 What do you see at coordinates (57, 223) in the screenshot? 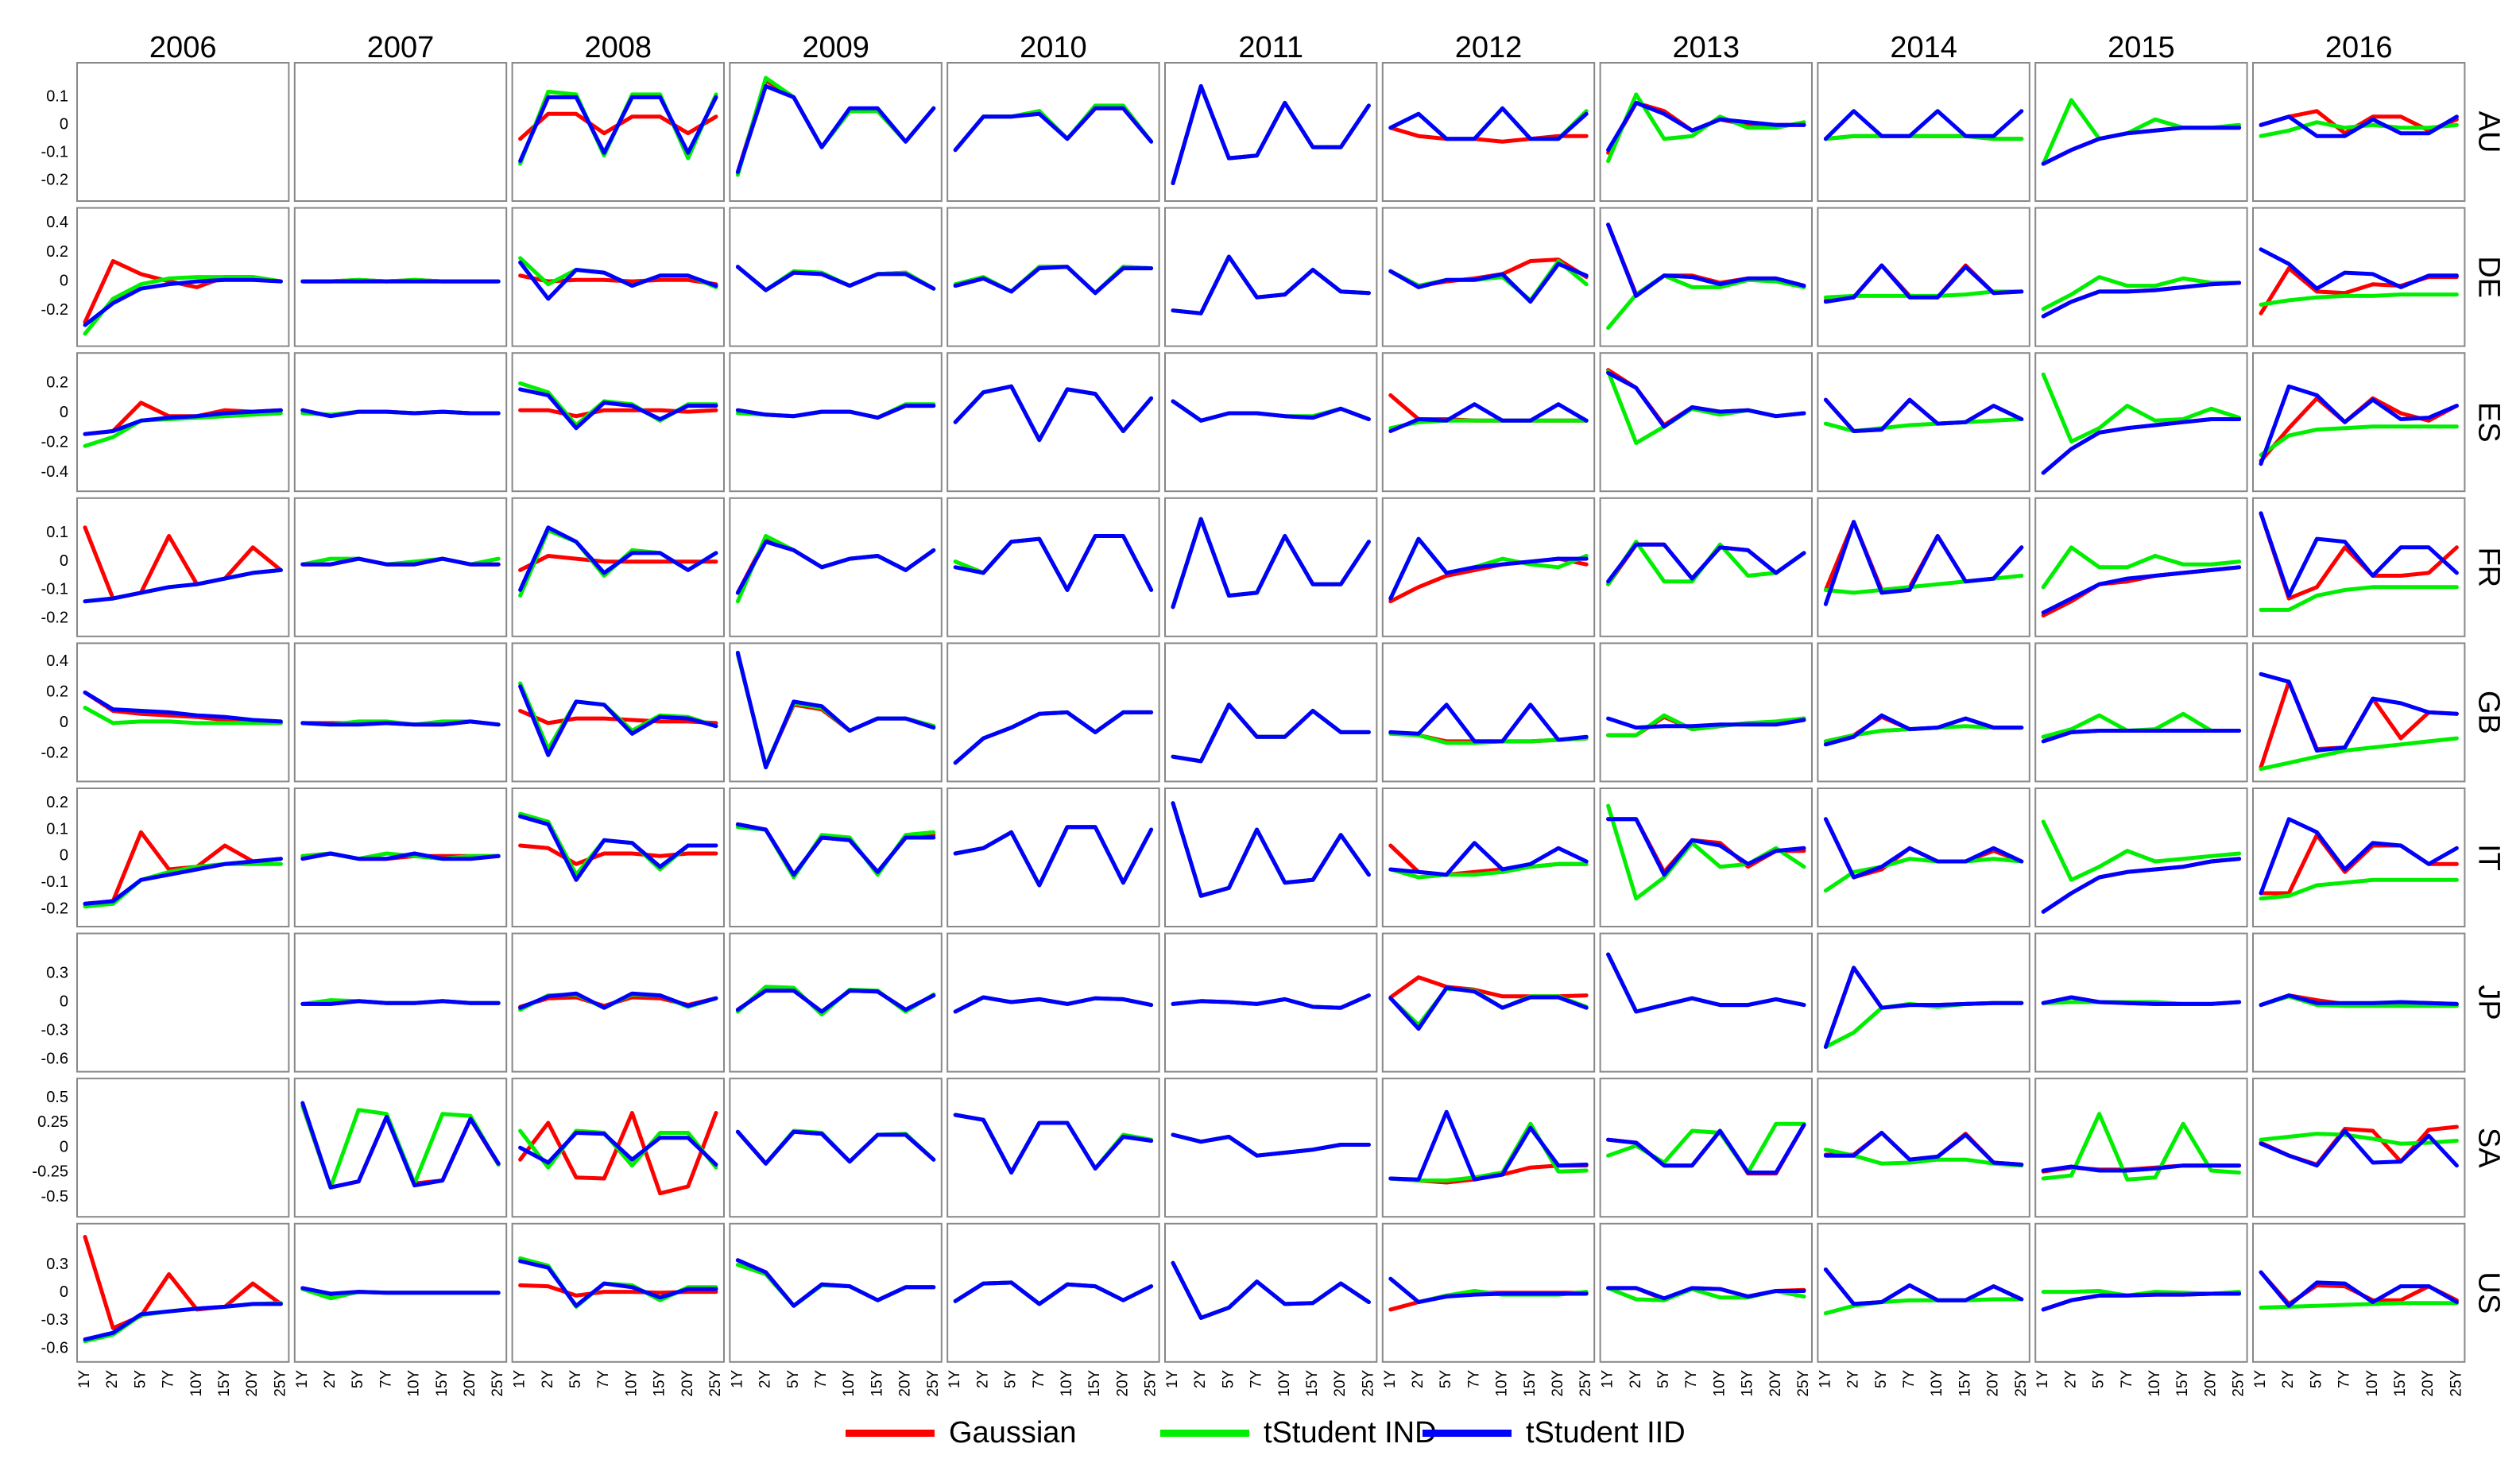
I see `y-tick-label: 0.4` at bounding box center [57, 223].